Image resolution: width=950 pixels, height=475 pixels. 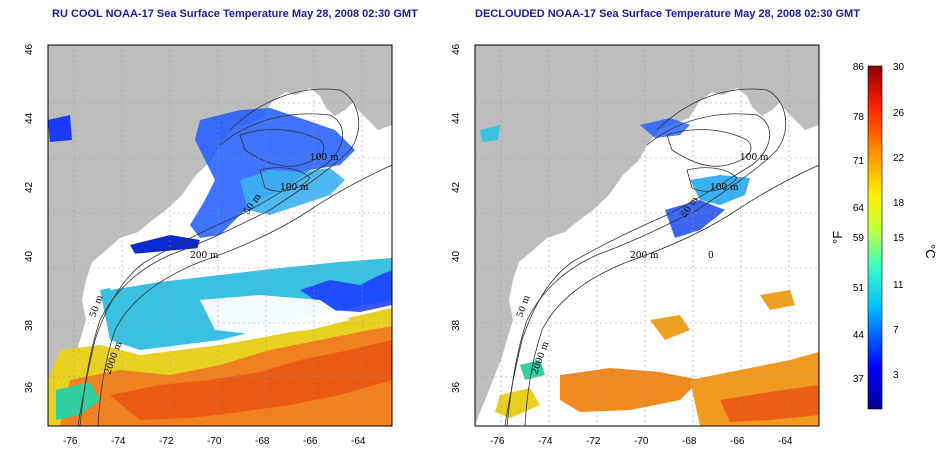 I want to click on c-tick-11: 11, so click(x=898, y=285).